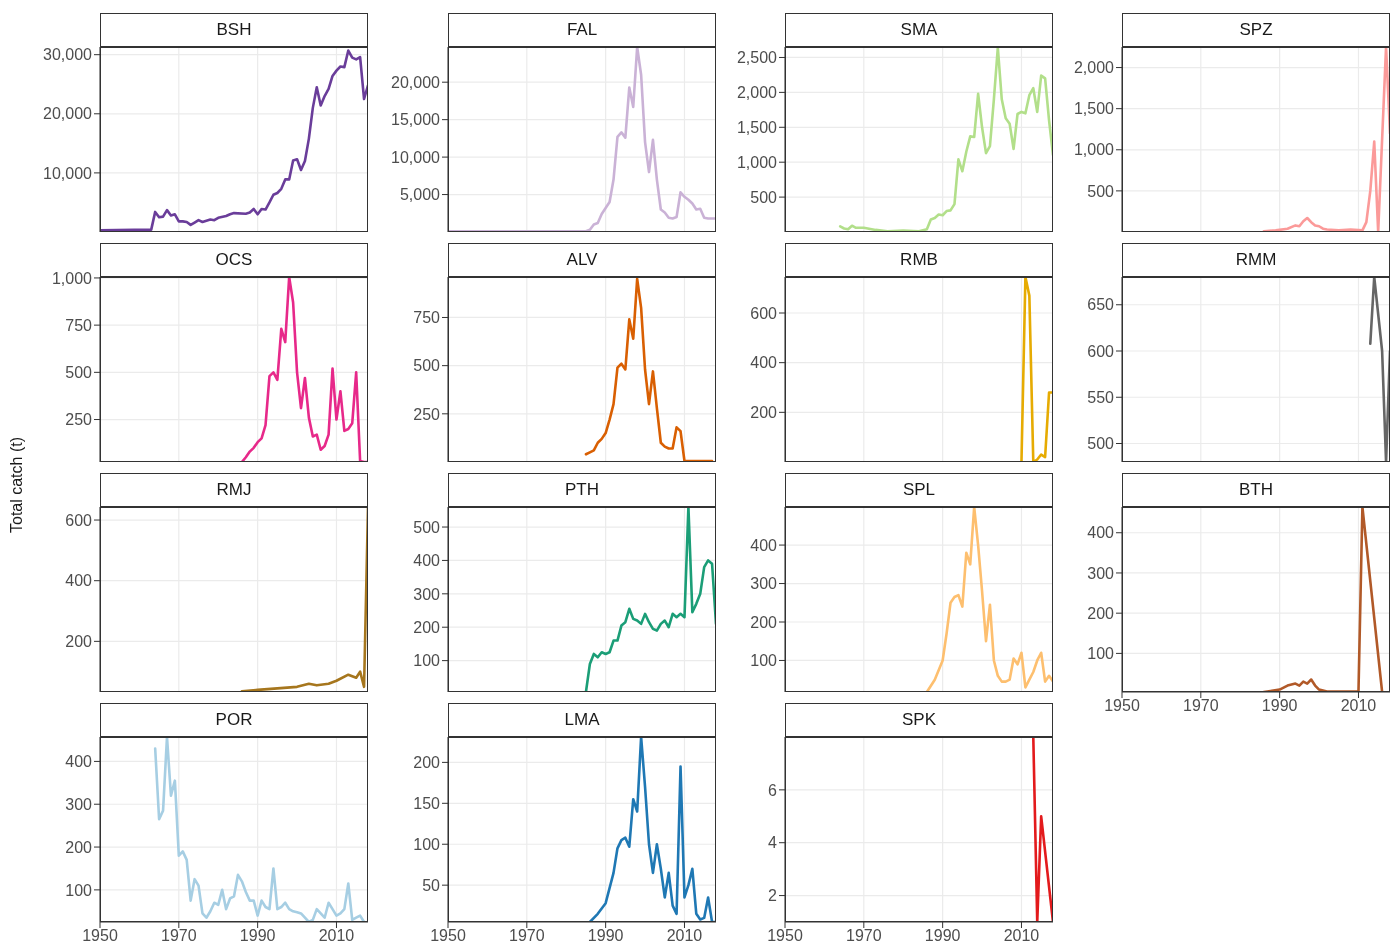 This screenshot has width=1400, height=948. I want to click on chart-title: BSH, so click(234, 30).